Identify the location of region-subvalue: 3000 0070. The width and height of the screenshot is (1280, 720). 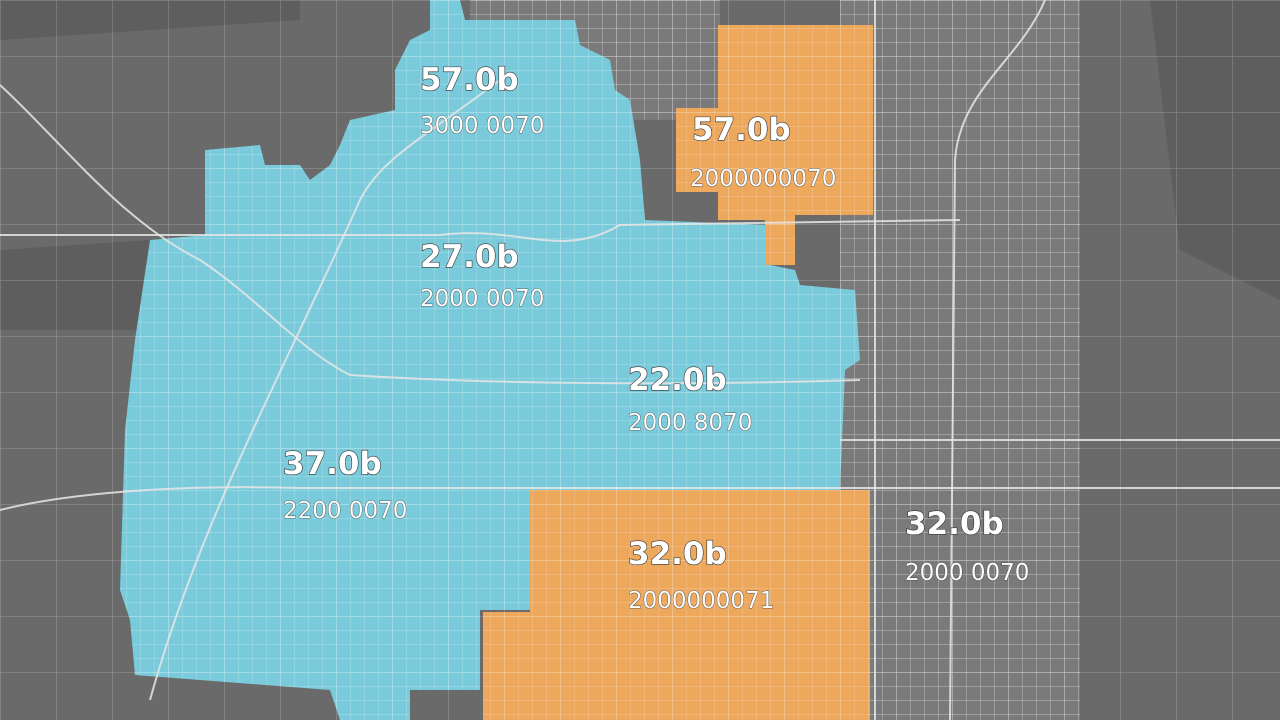
(482, 126).